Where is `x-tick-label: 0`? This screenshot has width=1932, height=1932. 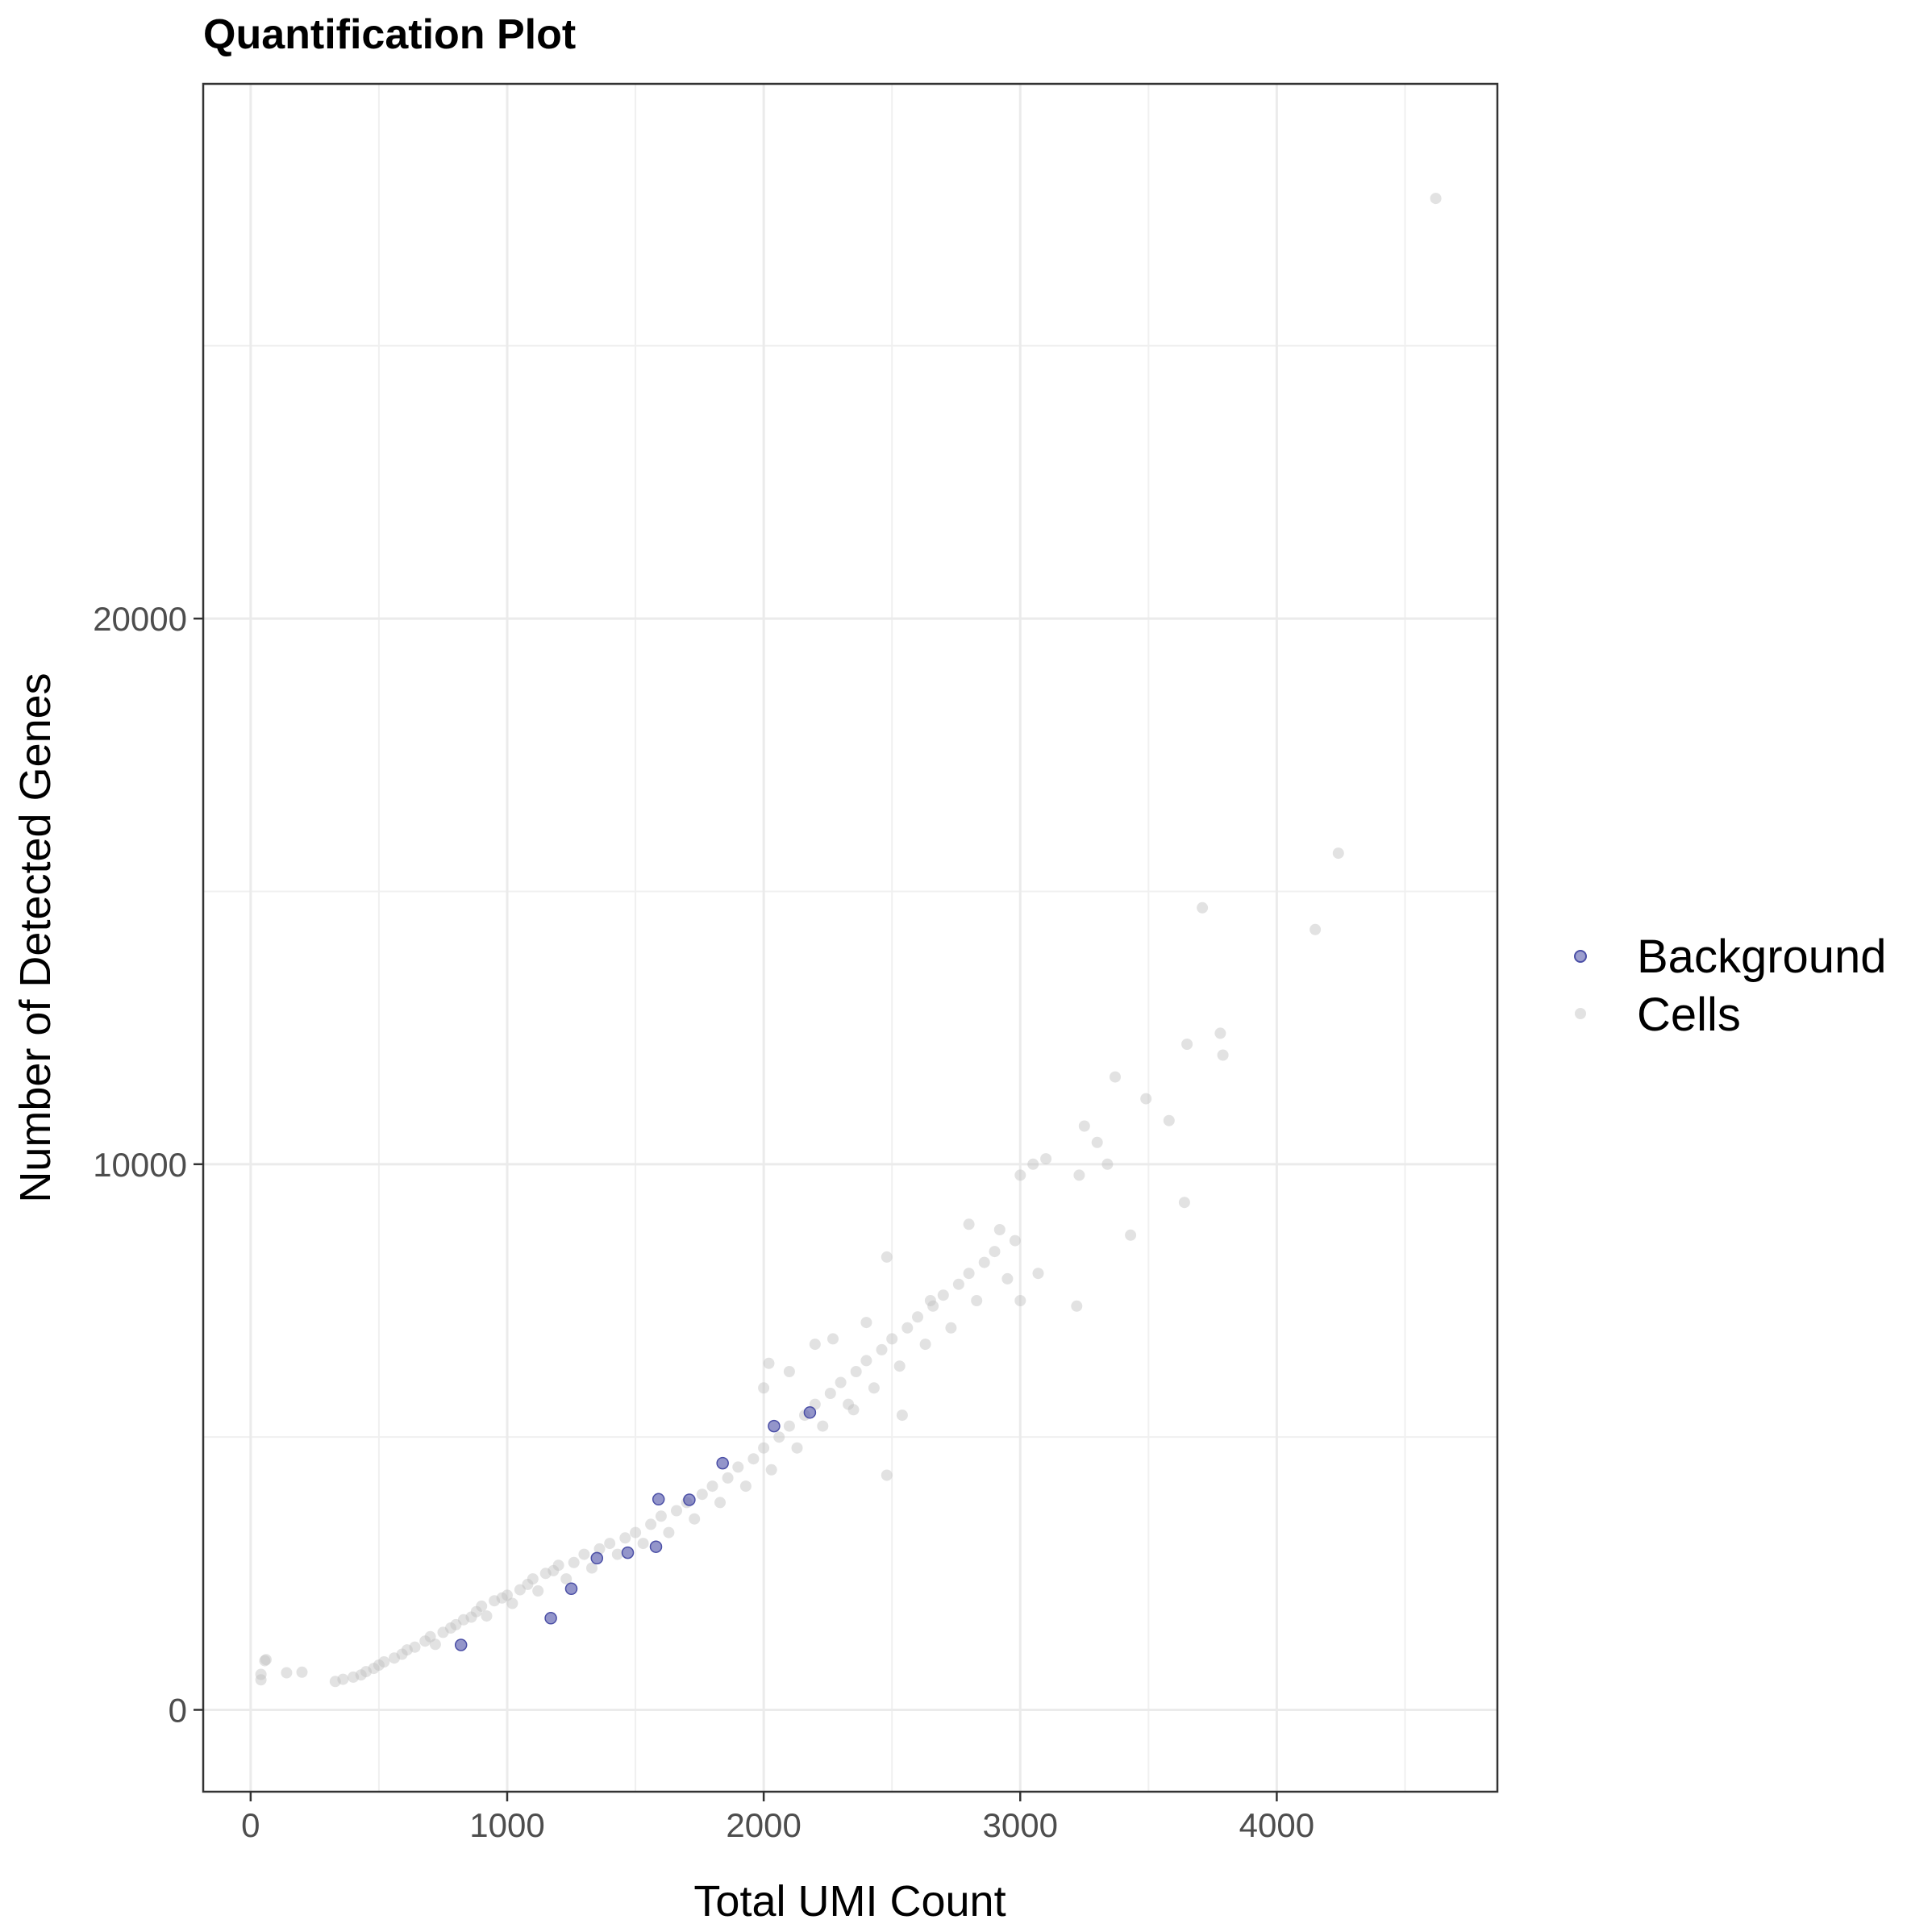
x-tick-label: 0 is located at coordinates (250, 1825).